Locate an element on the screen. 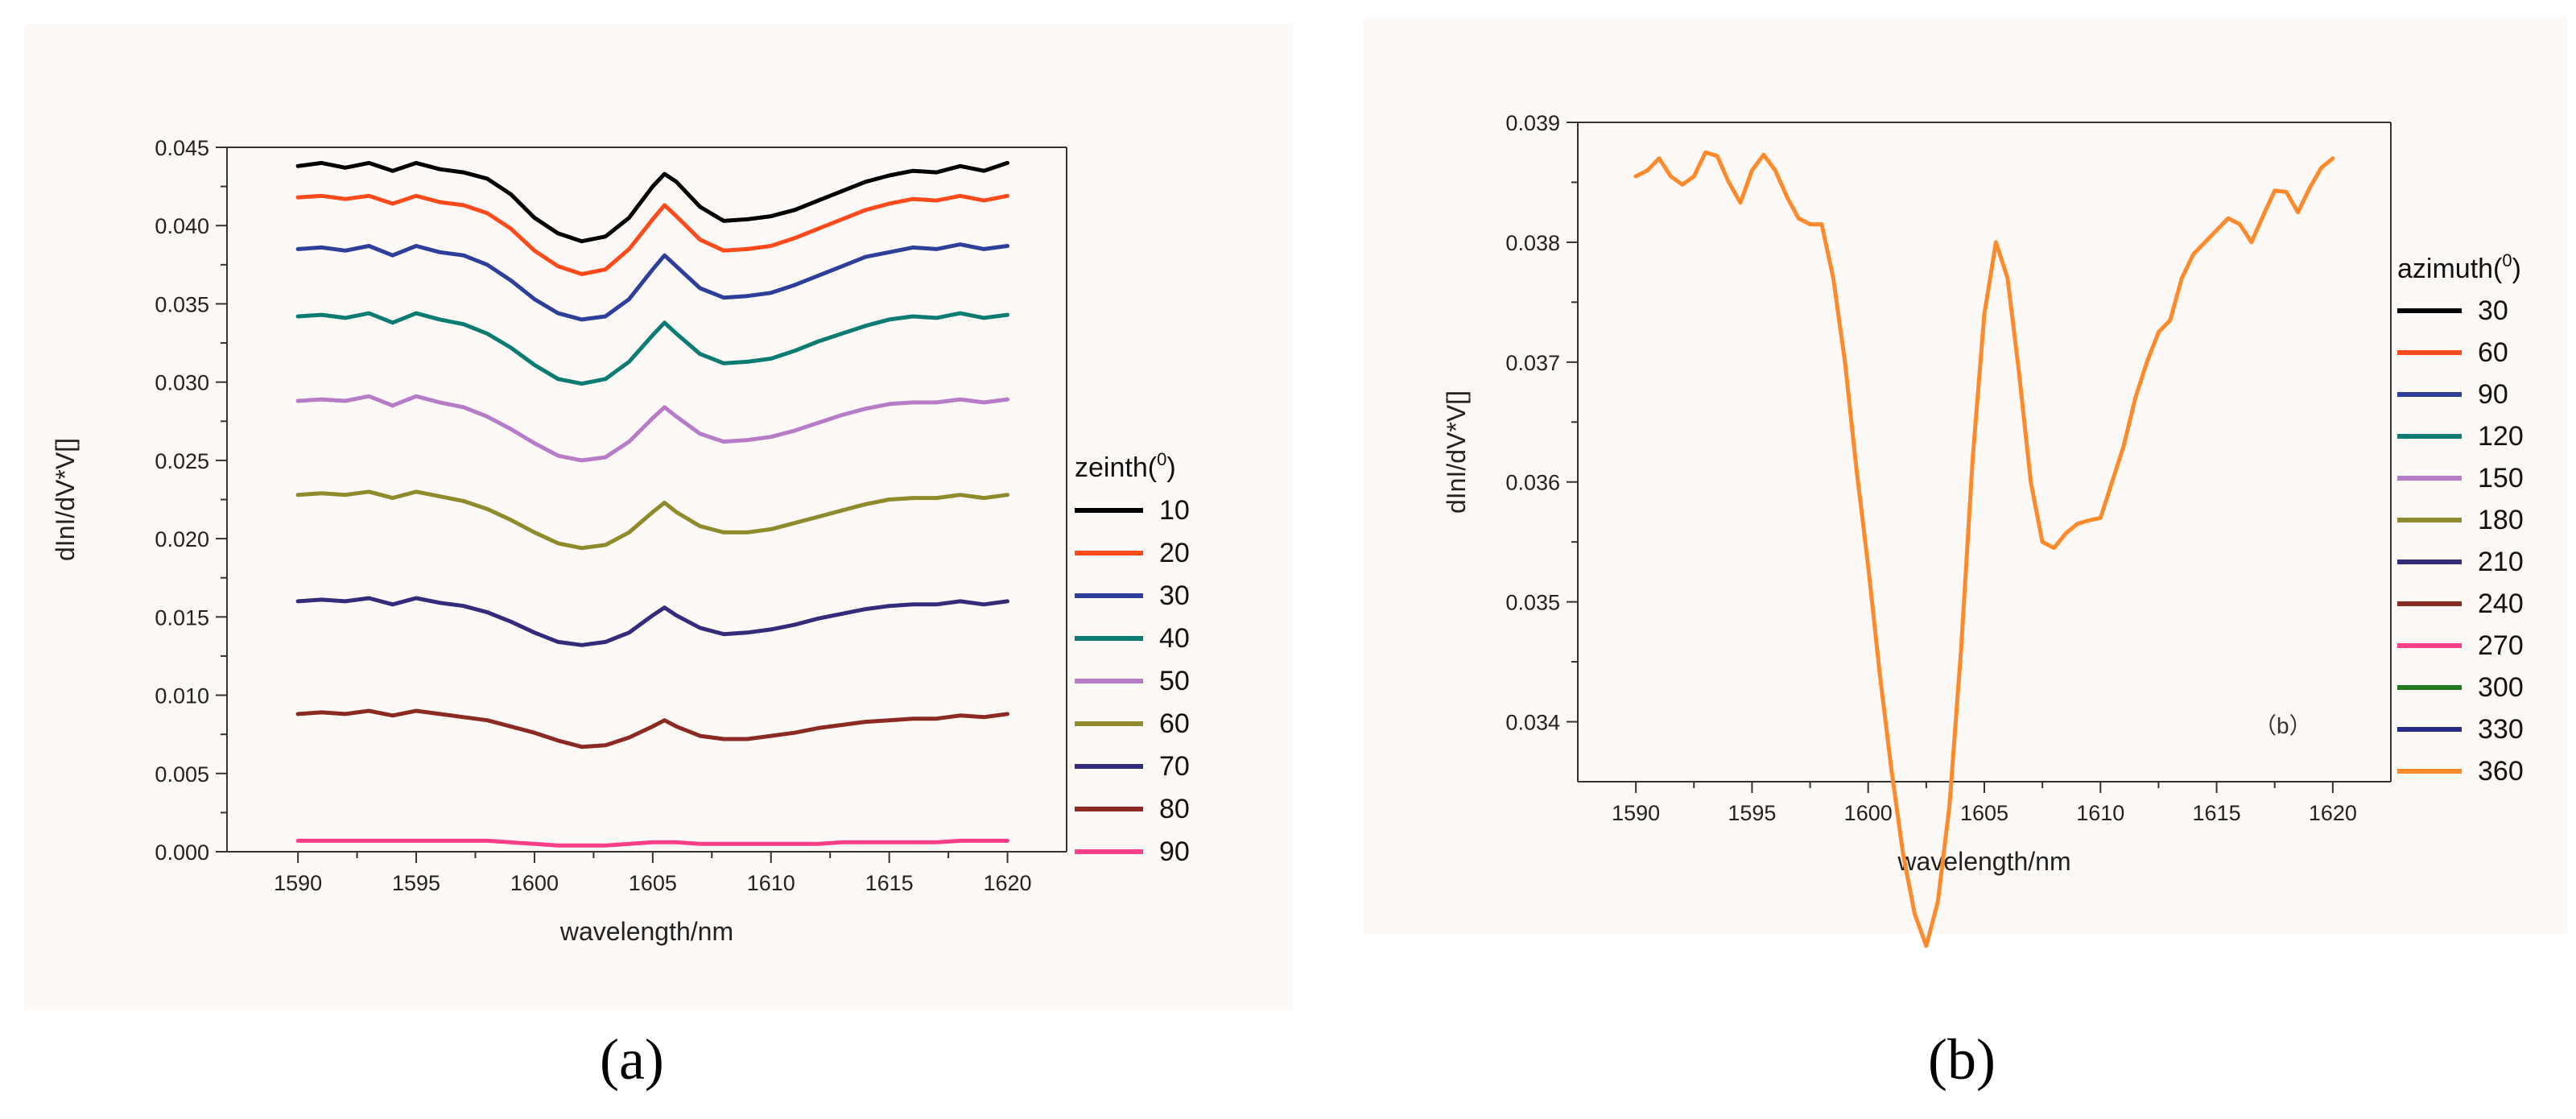 The width and height of the screenshot is (2576, 1119). legend-label-50: 50 is located at coordinates (1174, 681).